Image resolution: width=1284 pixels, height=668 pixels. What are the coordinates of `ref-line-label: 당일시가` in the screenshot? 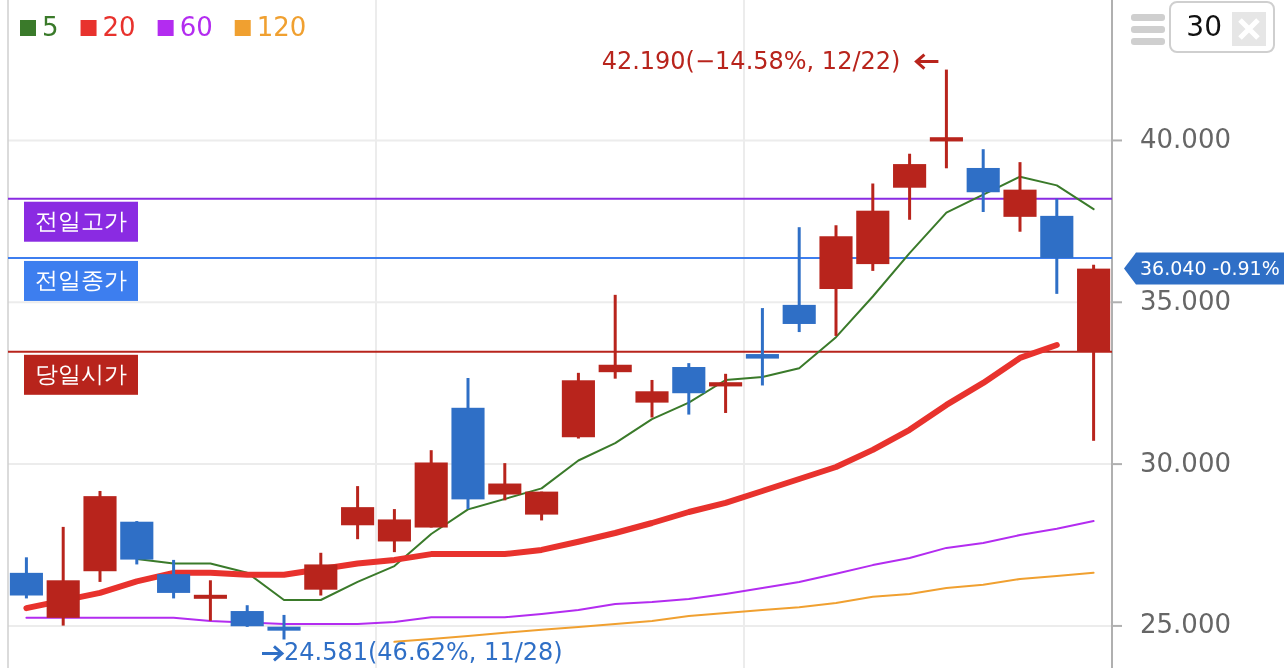 It's located at (81, 374).